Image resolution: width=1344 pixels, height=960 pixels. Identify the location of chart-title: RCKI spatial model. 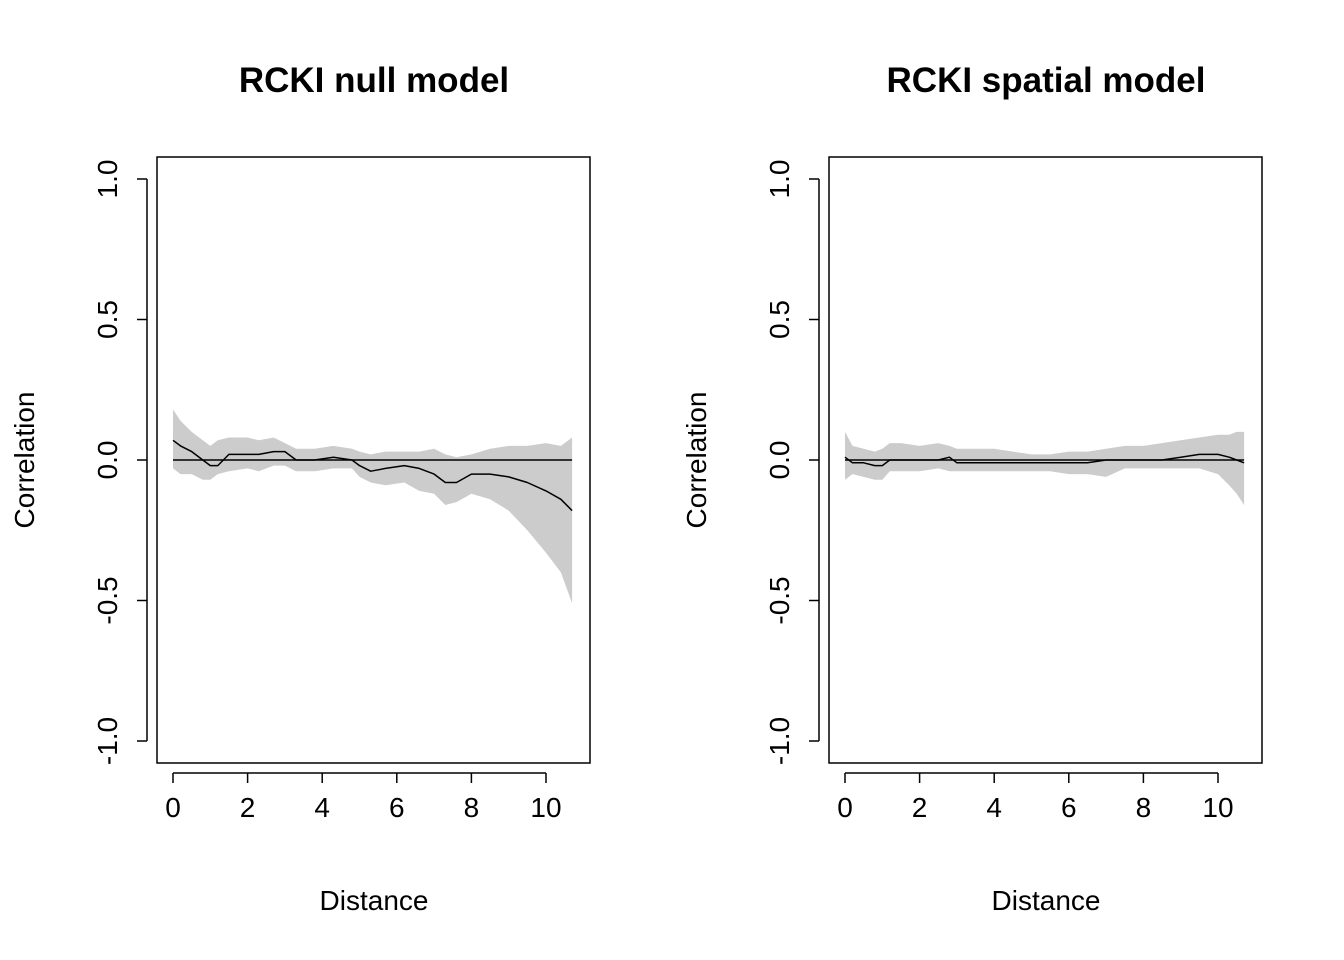
(1046, 80).